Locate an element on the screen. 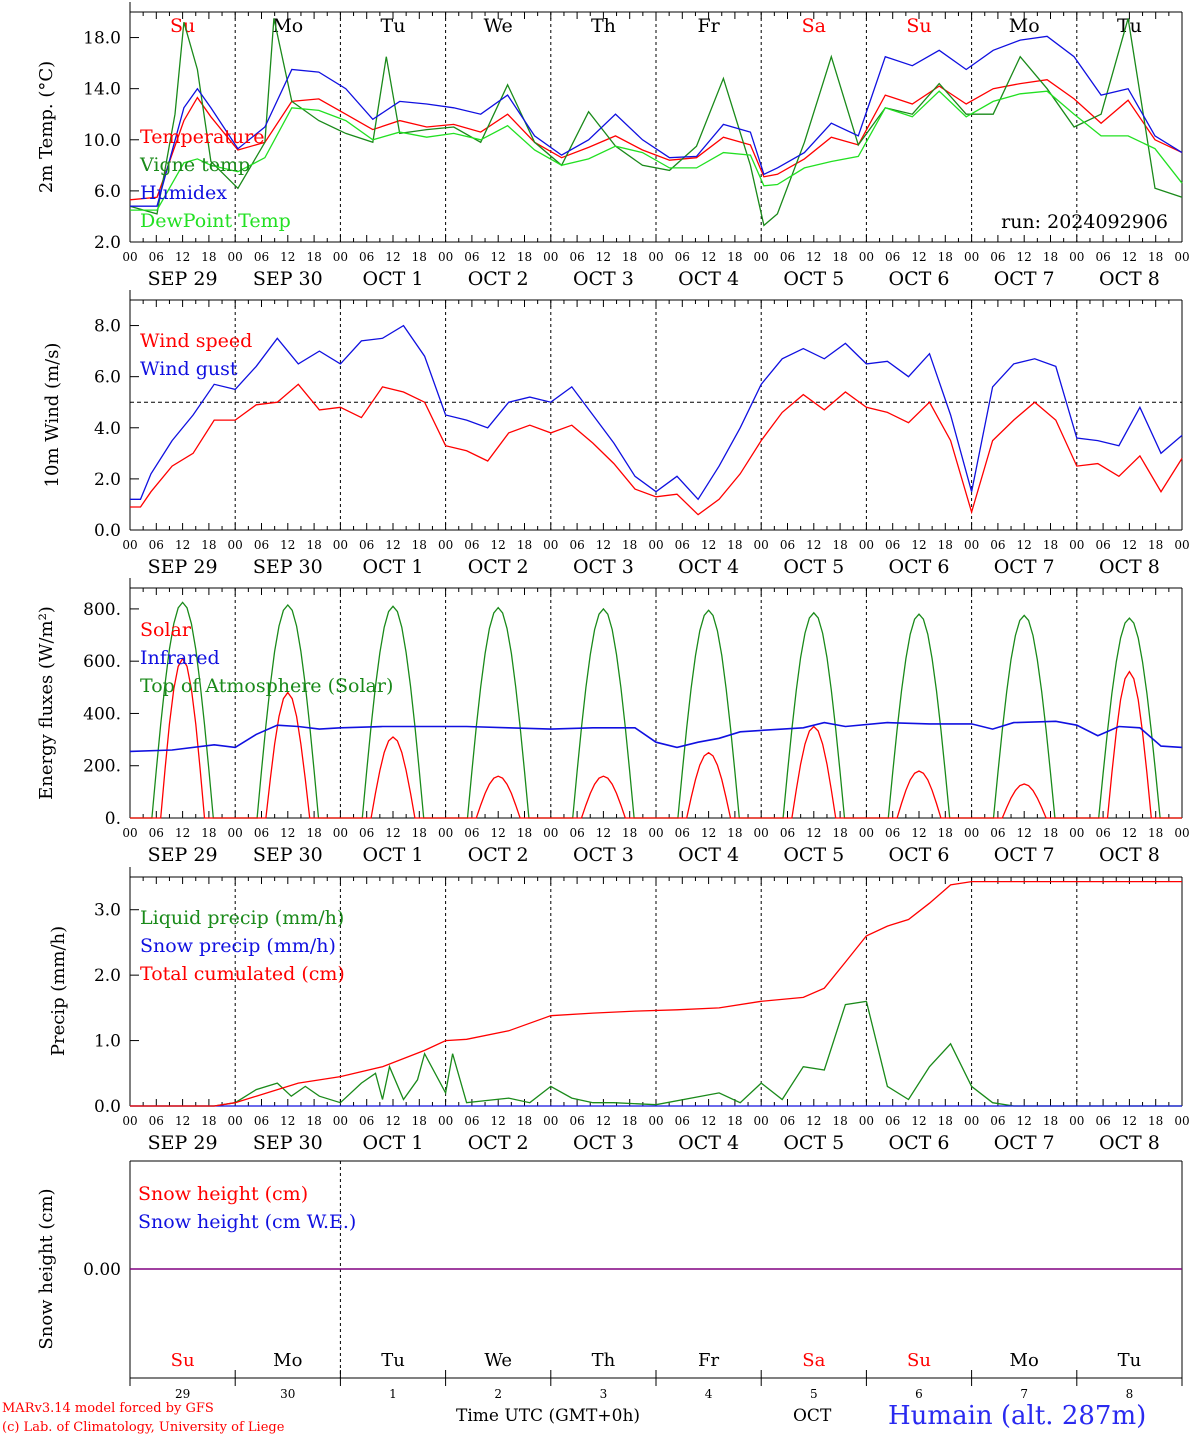 This screenshot has height=1444, width=1194. weekday-label: We is located at coordinates (498, 26).